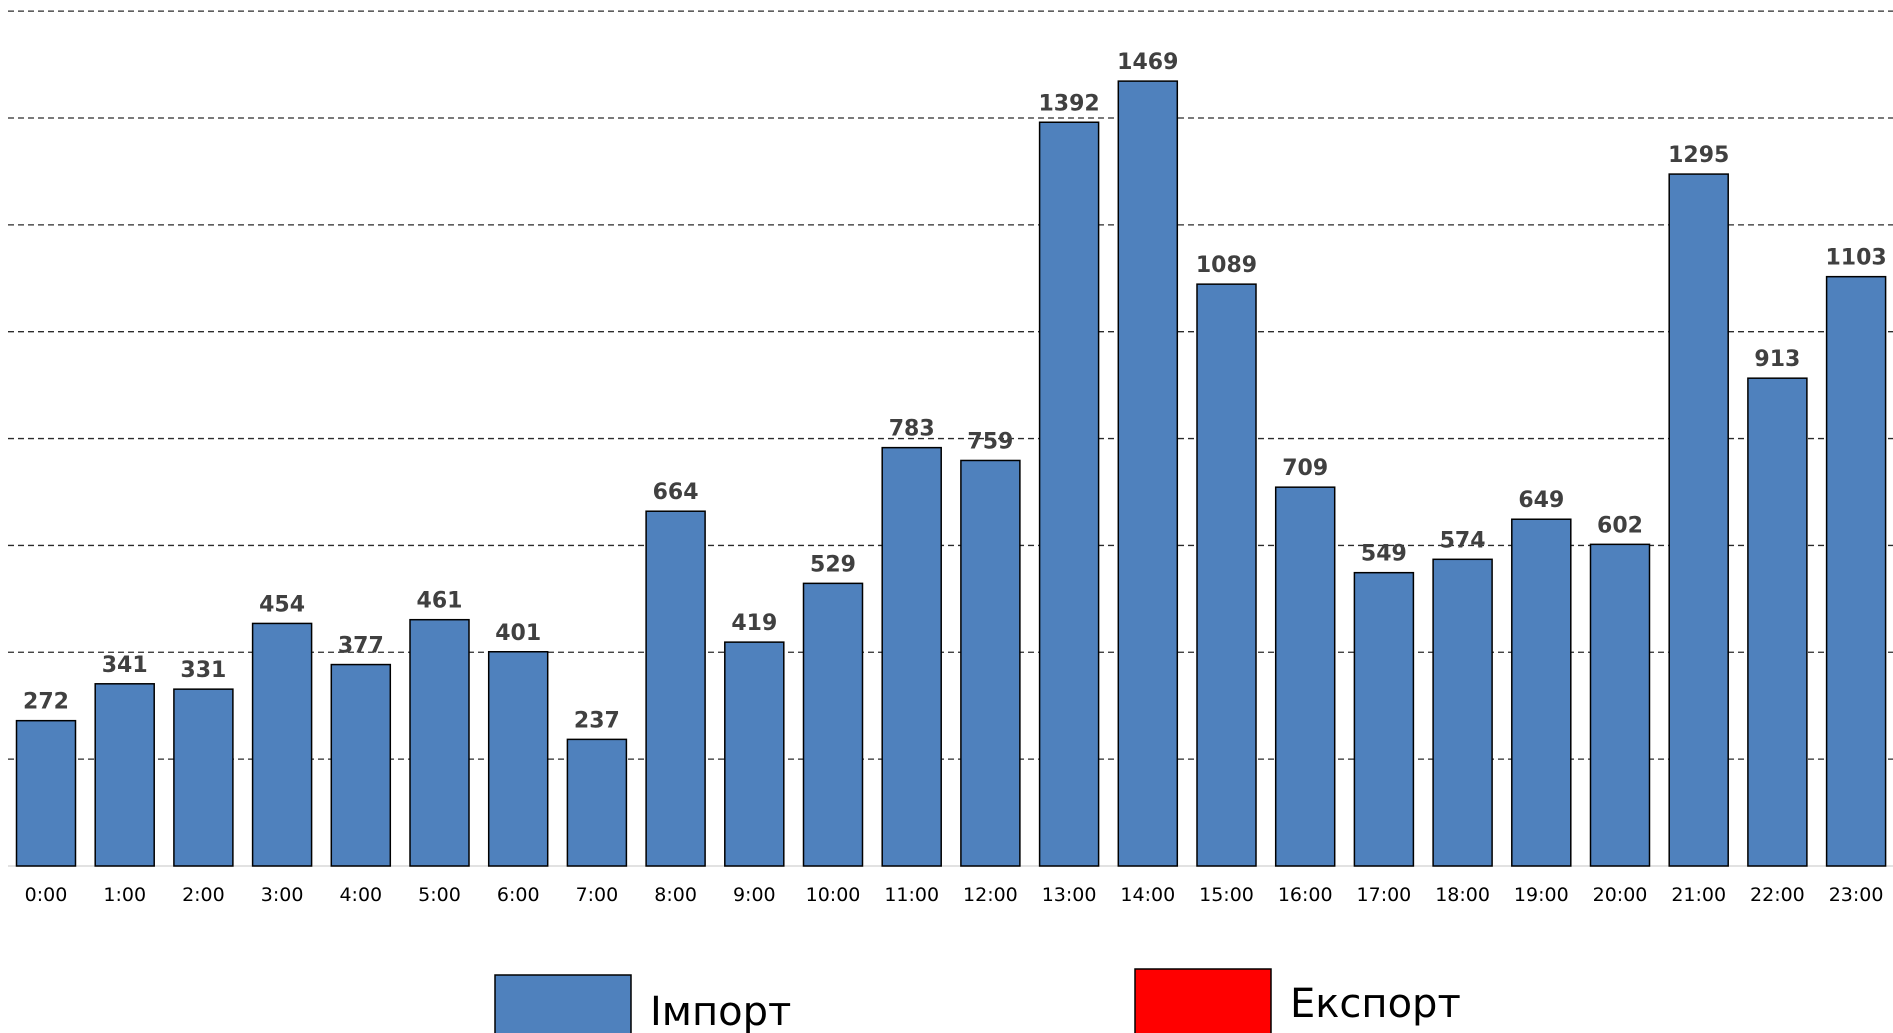 The width and height of the screenshot is (1893, 1033). What do you see at coordinates (440, 601) in the screenshot?
I see `data-label-5-00: 461` at bounding box center [440, 601].